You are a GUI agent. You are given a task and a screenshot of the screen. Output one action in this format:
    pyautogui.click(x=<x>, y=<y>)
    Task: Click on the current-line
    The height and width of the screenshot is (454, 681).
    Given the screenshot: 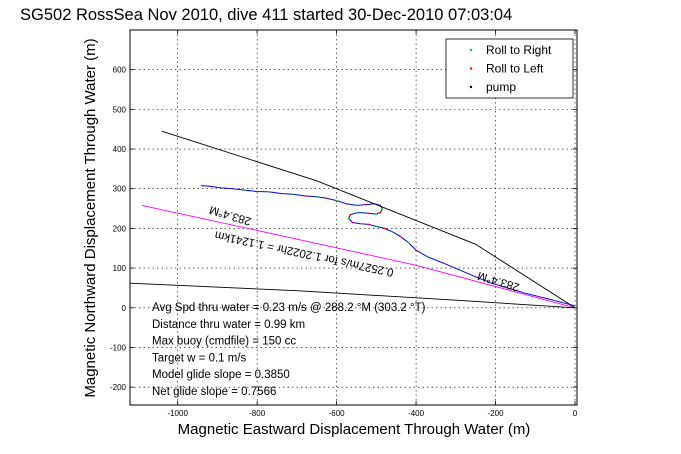 What is the action you would take?
    pyautogui.click(x=358, y=256)
    